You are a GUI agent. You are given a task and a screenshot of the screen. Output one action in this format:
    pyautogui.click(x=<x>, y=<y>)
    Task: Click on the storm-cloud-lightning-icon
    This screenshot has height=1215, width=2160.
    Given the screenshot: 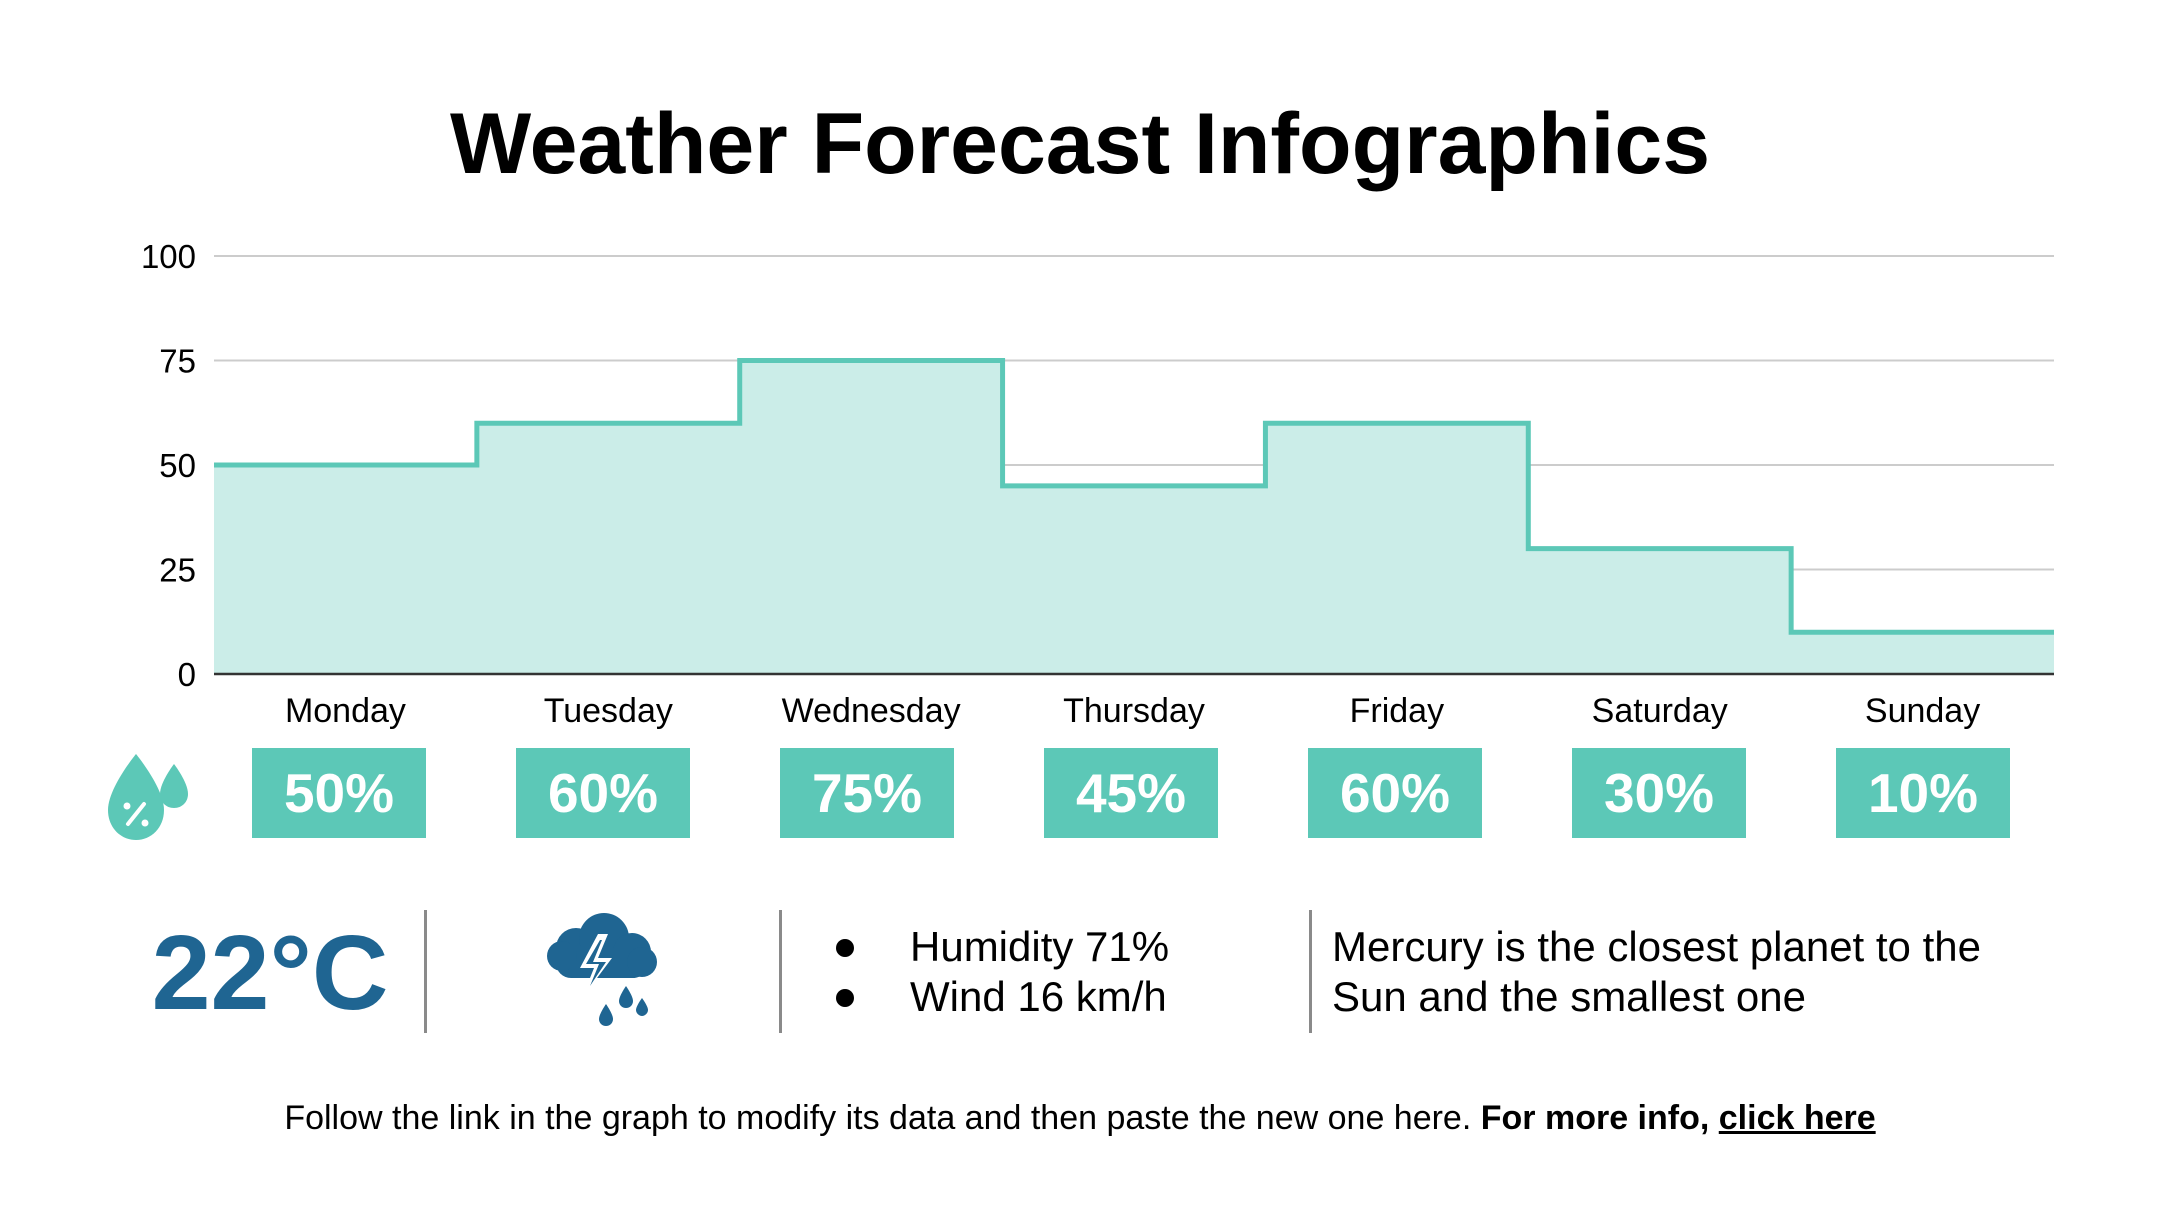 What is the action you would take?
    pyautogui.click(x=602, y=969)
    